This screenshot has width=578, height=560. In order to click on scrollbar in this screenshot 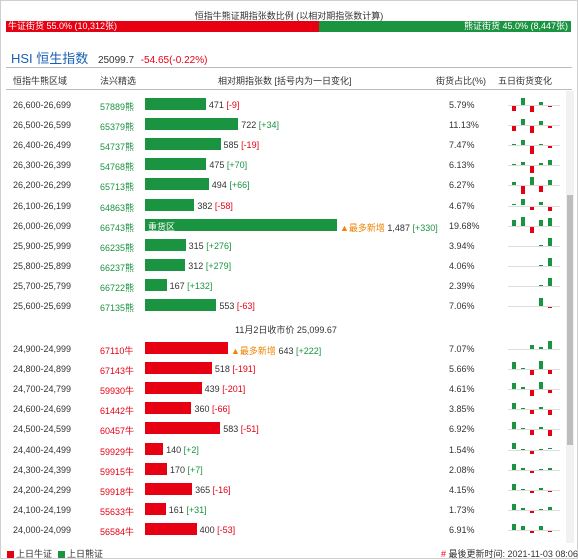, I will do `click(570, 317)`.